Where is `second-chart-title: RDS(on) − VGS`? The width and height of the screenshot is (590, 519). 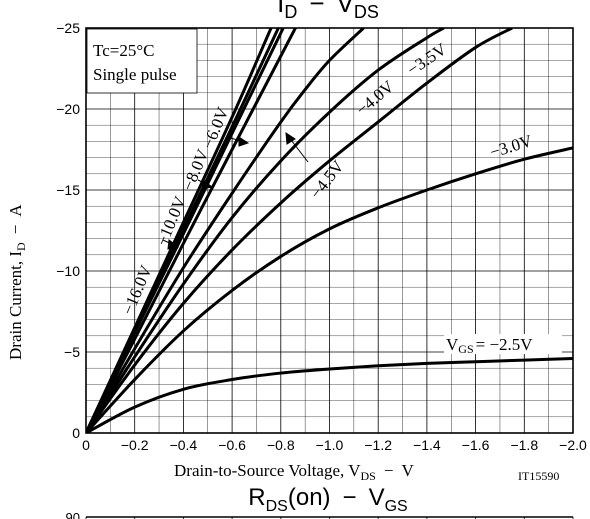
second-chart-title: RDS(on) − VGS is located at coordinates (327, 499).